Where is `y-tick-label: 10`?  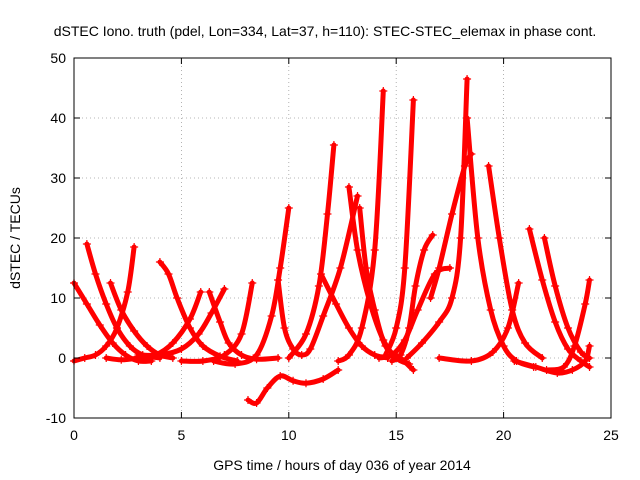 y-tick-label: 10 is located at coordinates (58, 298).